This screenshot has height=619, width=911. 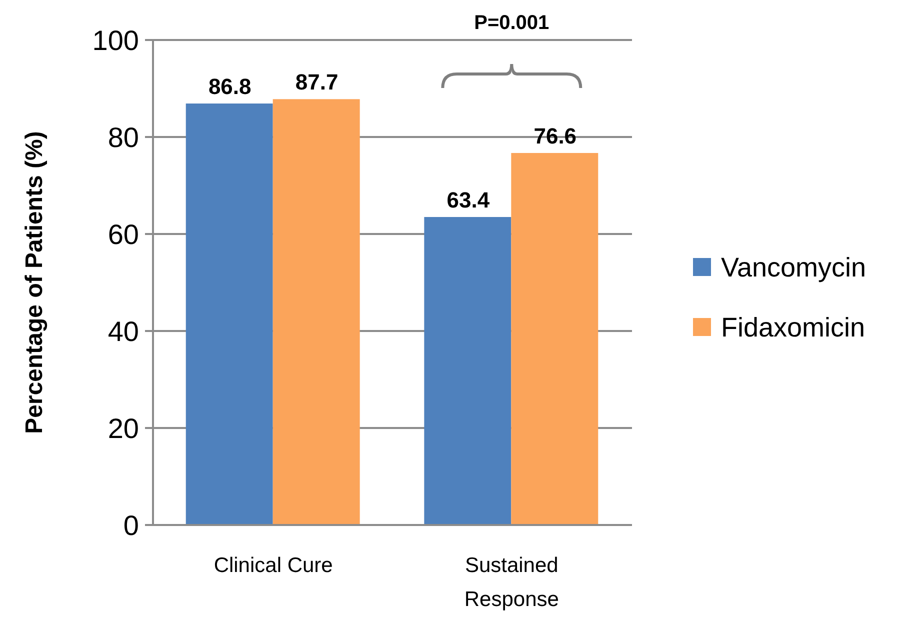 I want to click on data-label: 76.6, so click(x=555, y=135).